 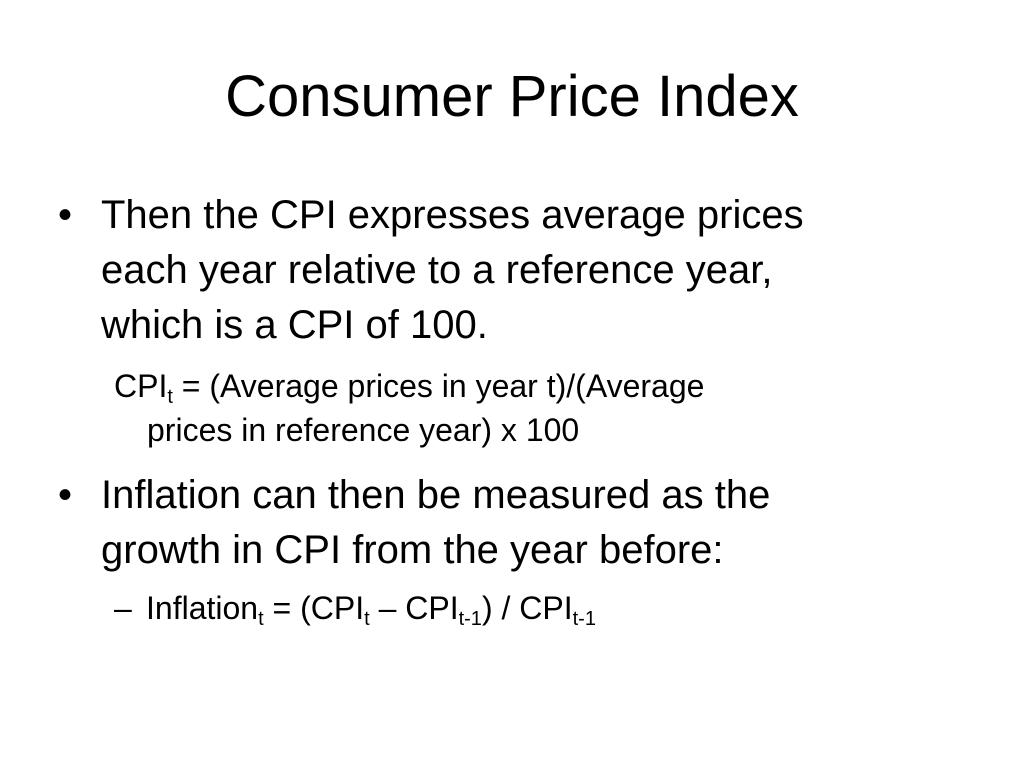 What do you see at coordinates (141, 386) in the screenshot?
I see `cpi-formula-base: CPI` at bounding box center [141, 386].